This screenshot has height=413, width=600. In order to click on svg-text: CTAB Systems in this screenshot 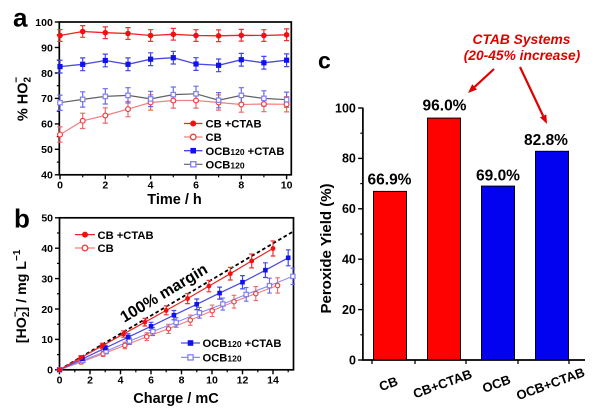, I will do `click(522, 39)`.